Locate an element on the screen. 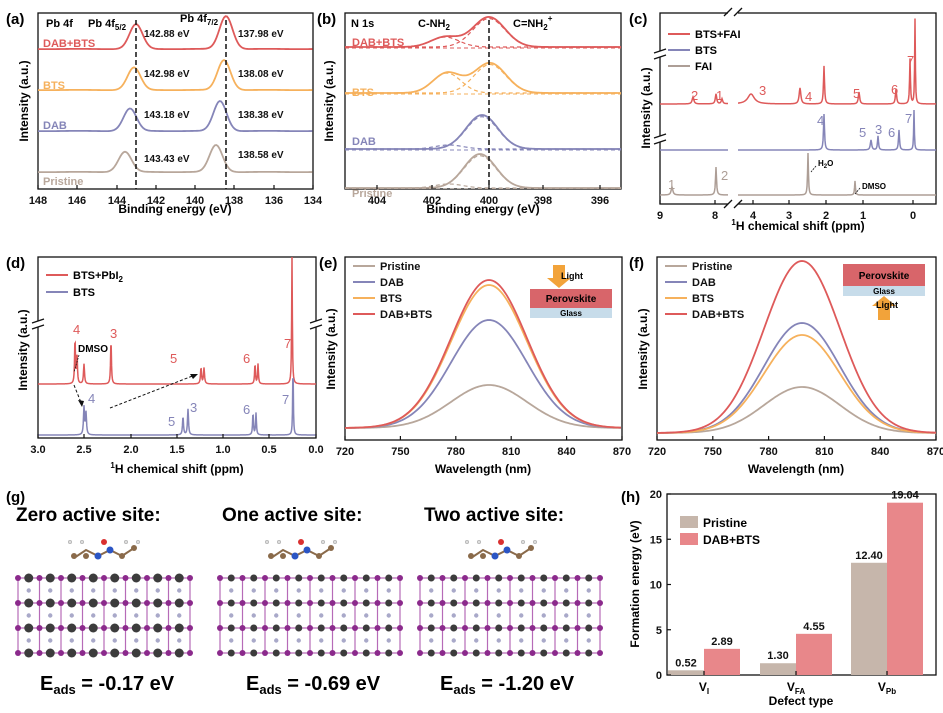 The height and width of the screenshot is (713, 943). dmso-label: DMSO is located at coordinates (93, 349).